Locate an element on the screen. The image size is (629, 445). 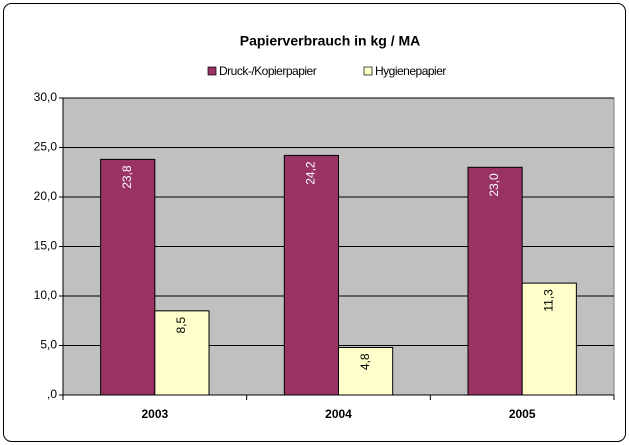
y-tick-label: 25,0 is located at coordinates (46, 147).